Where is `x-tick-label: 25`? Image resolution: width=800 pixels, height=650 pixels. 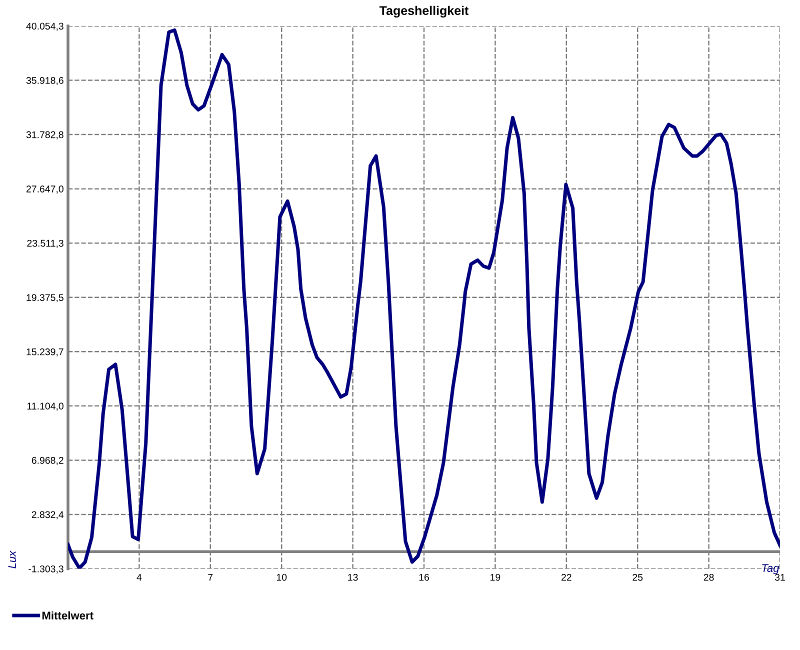 x-tick-label: 25 is located at coordinates (637, 577).